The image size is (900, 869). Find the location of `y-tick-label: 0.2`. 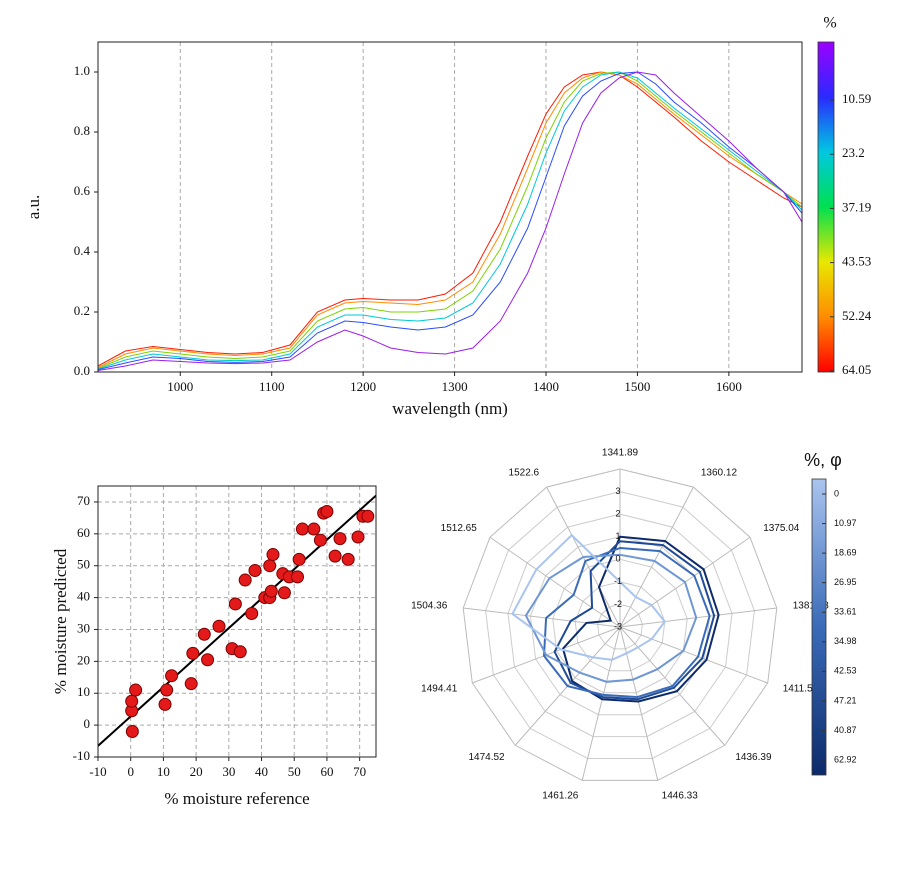

y-tick-label: 0.2 is located at coordinates (82, 310).